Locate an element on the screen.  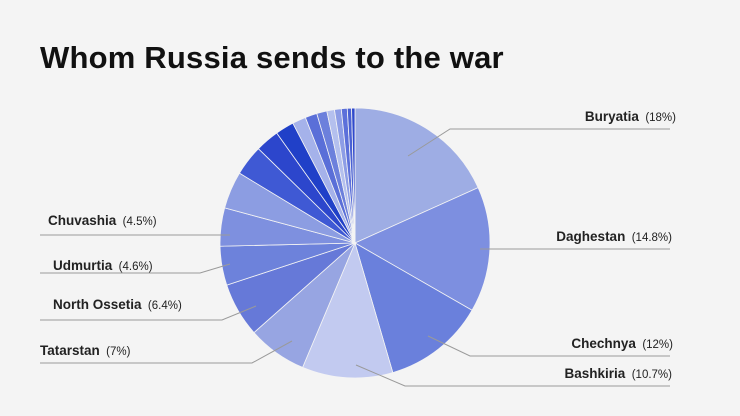
slice-label-tatarstan: Tatarstan (7%) is located at coordinates (85, 350).